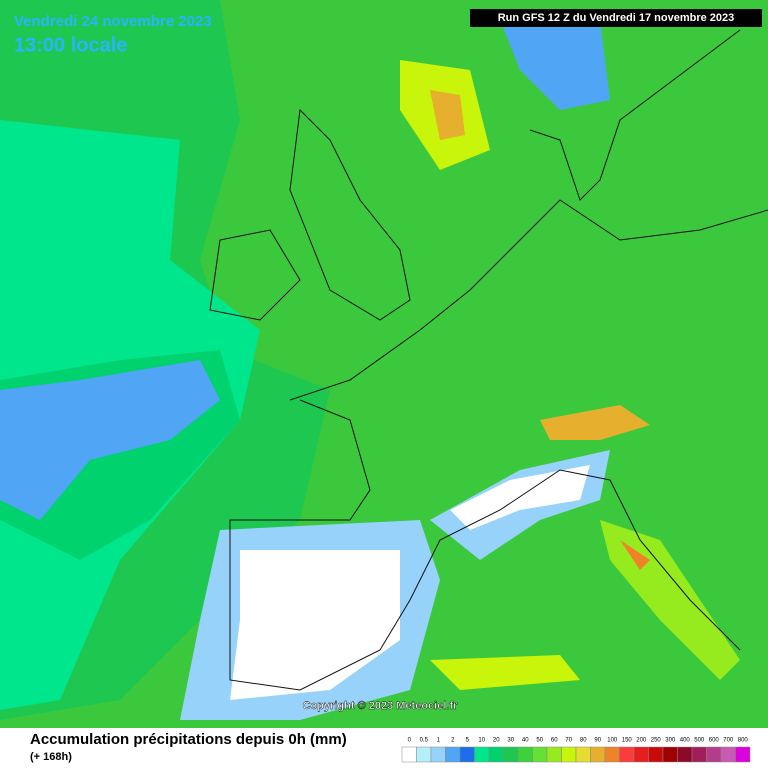  Describe the element at coordinates (439, 741) in the screenshot. I see `legend-label: 1` at that location.